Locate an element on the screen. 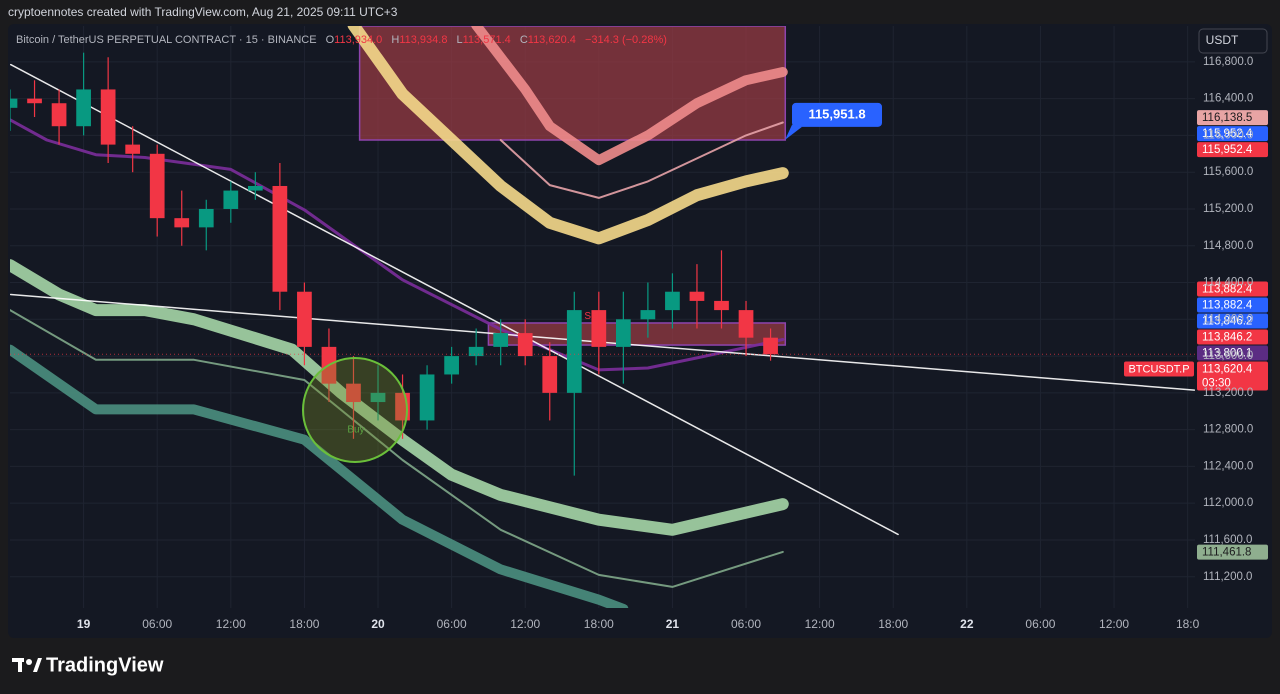 This screenshot has height=694, width=1280. ohlc-value: 113,620.4 is located at coordinates (552, 40).